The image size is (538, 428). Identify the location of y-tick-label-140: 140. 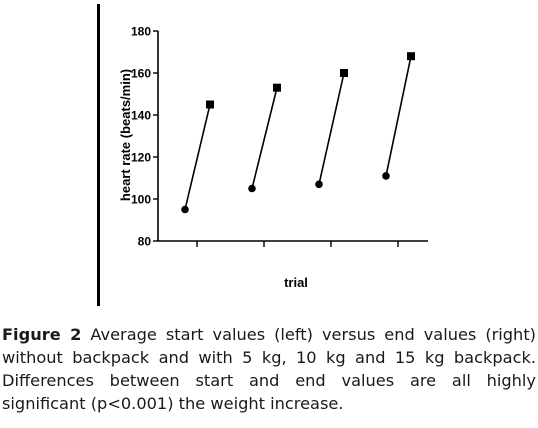
(141, 116).